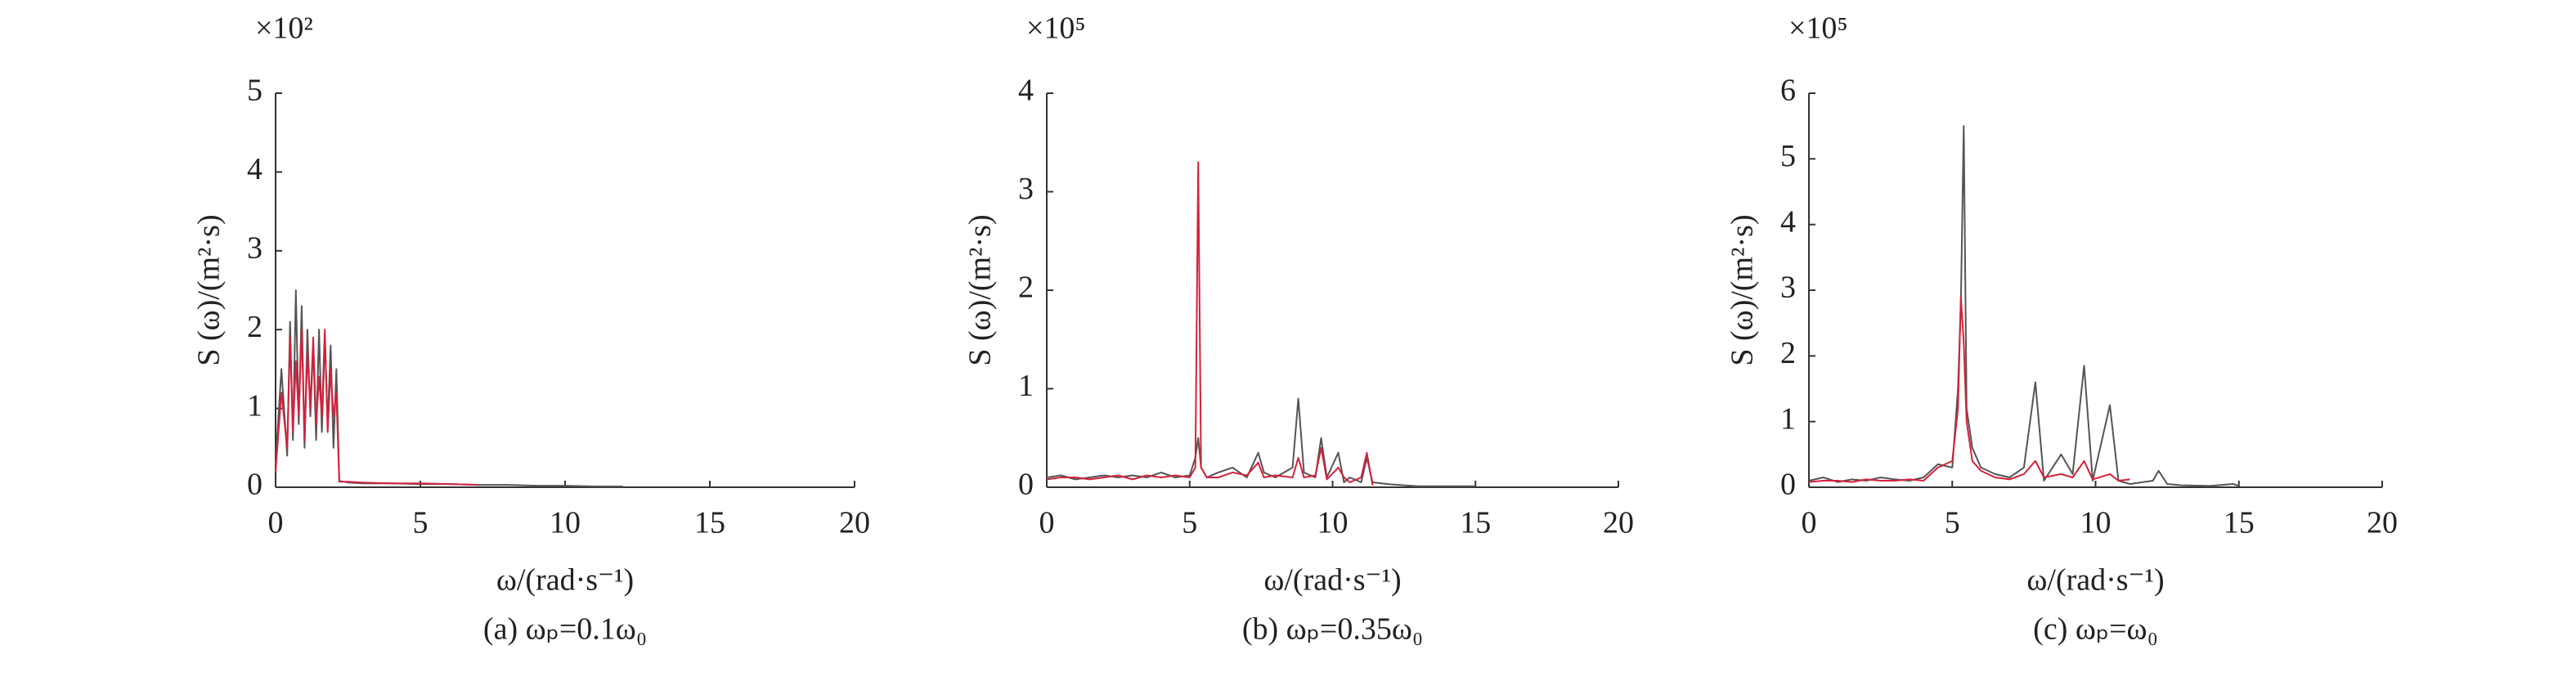  Describe the element at coordinates (565, 629) in the screenshot. I see `caption: (a) ωₚ=0.1ω₀` at that location.